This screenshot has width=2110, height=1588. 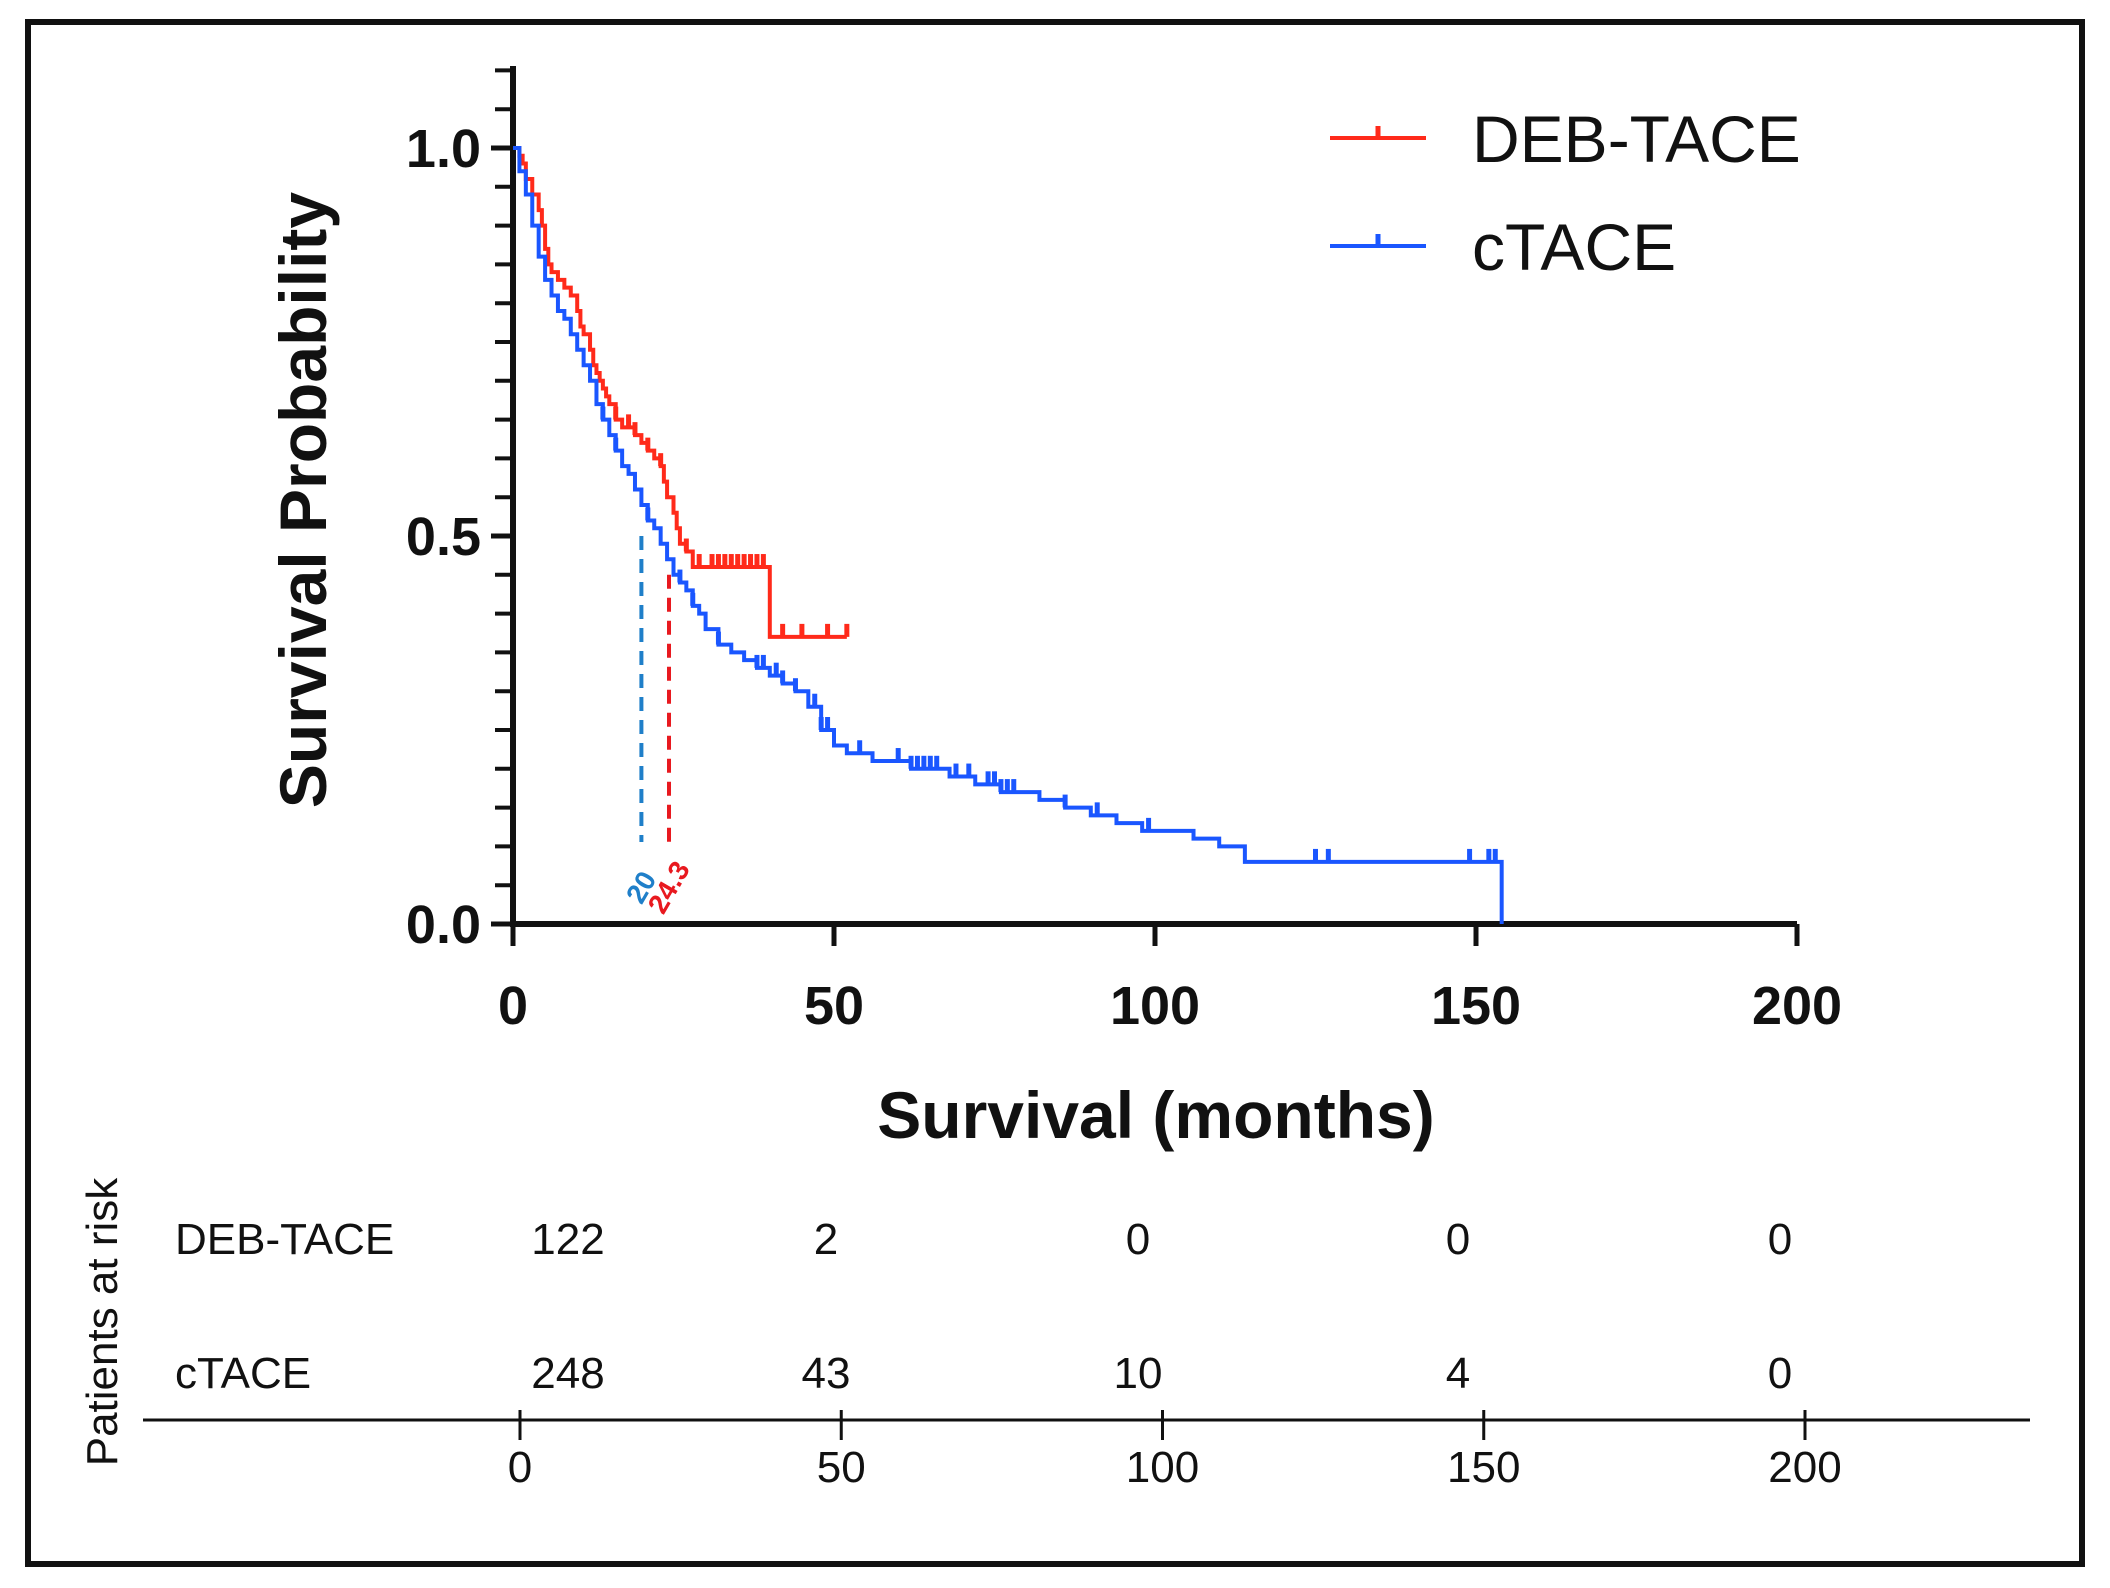 What do you see at coordinates (567, 1239) in the screenshot?
I see `at-risk-value-deb-tace: 122` at bounding box center [567, 1239].